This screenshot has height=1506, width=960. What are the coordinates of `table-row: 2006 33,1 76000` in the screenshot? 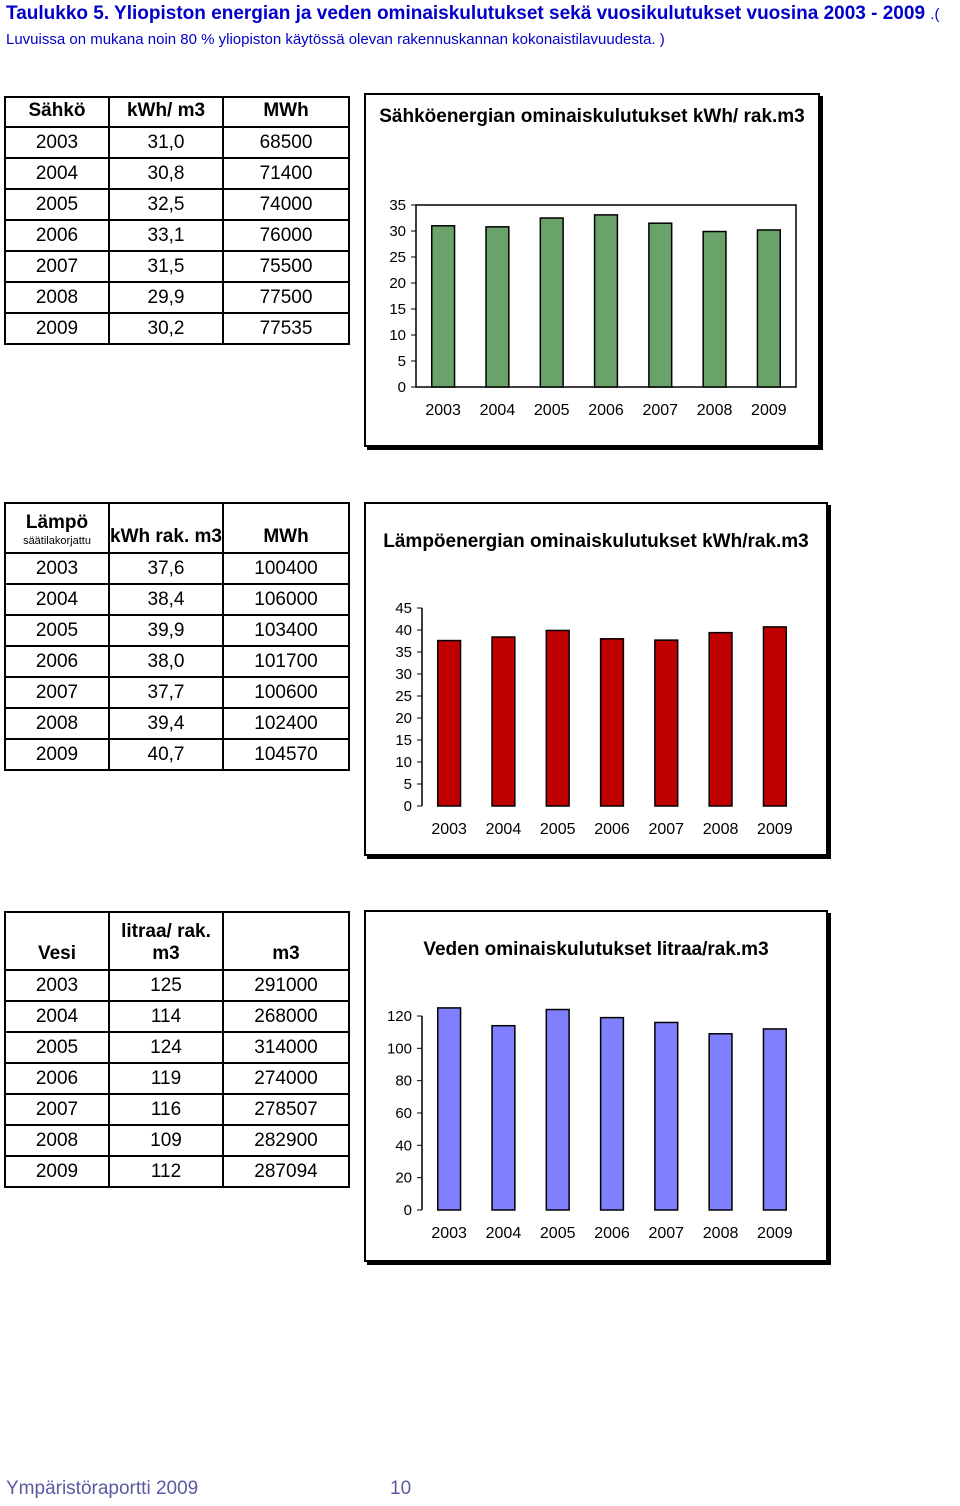 It's located at (177, 235).